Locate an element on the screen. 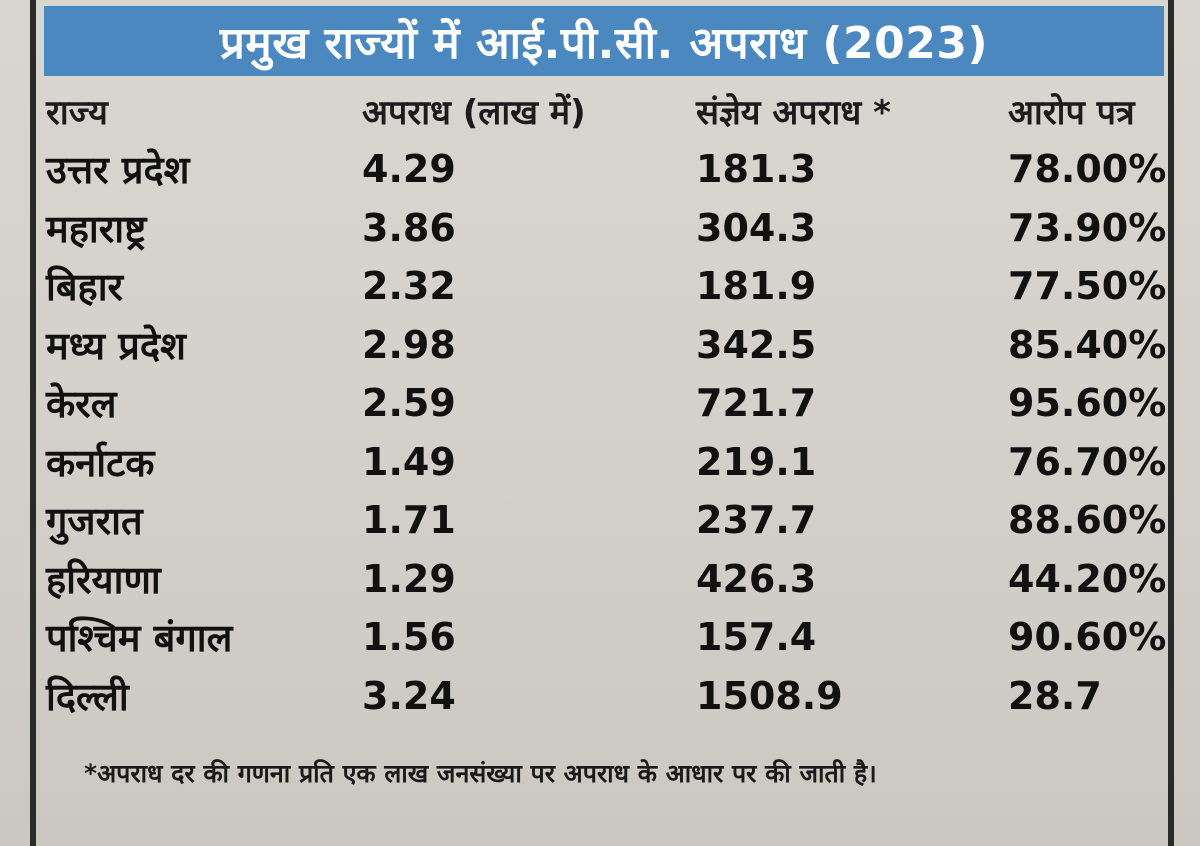 The width and height of the screenshot is (1200, 846). cognizable-cell: 426.3 is located at coordinates (756, 578).